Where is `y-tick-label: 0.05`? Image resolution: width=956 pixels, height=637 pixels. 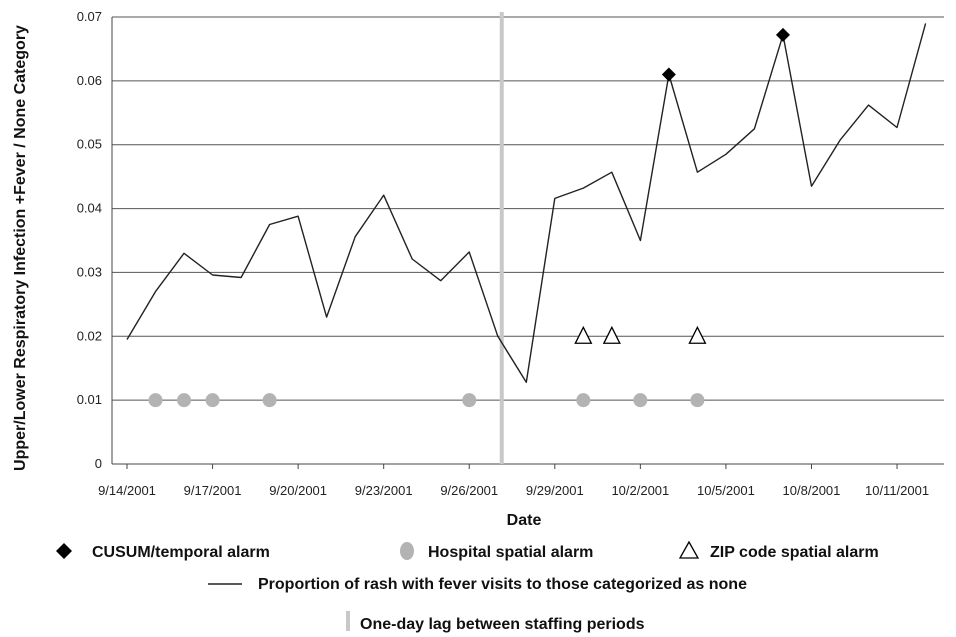 y-tick-label: 0.05 is located at coordinates (89, 144).